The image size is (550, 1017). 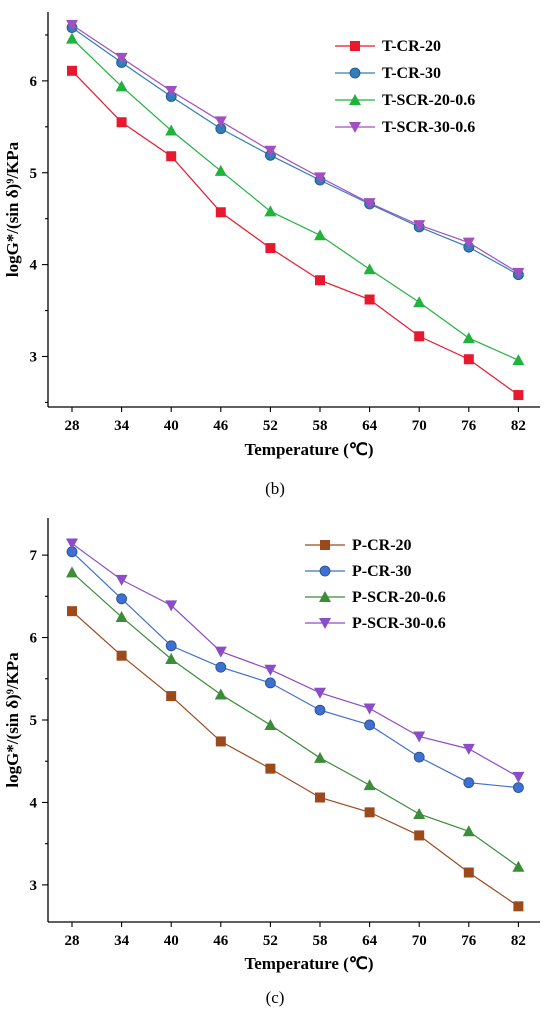 I want to click on data-point-P-SCR-30-0.6-40, so click(x=171, y=606).